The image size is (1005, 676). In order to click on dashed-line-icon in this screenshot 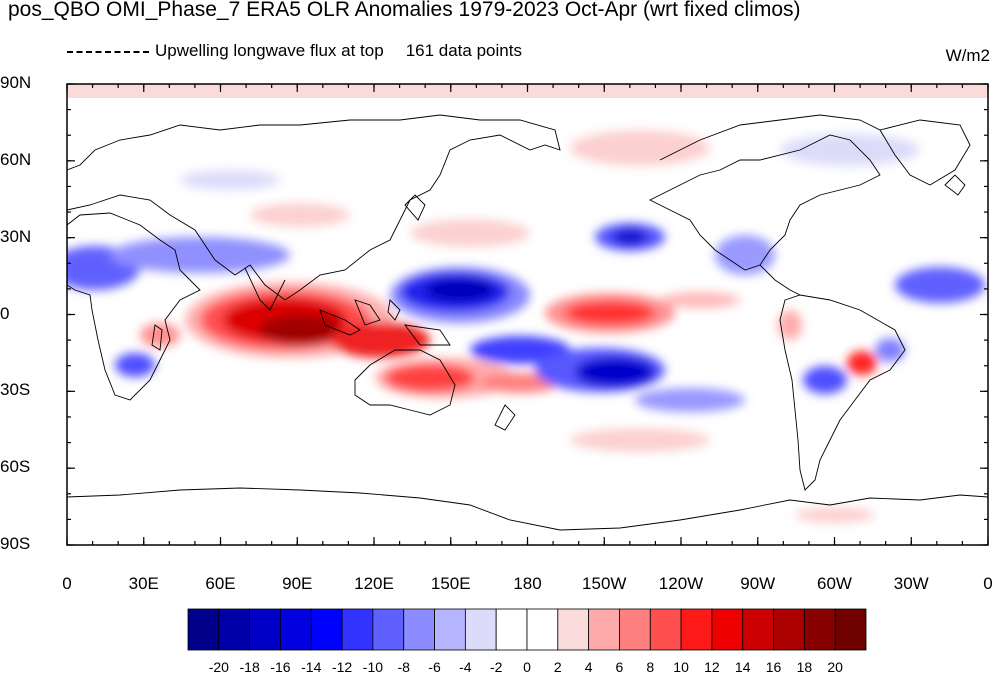, I will do `click(108, 51)`.